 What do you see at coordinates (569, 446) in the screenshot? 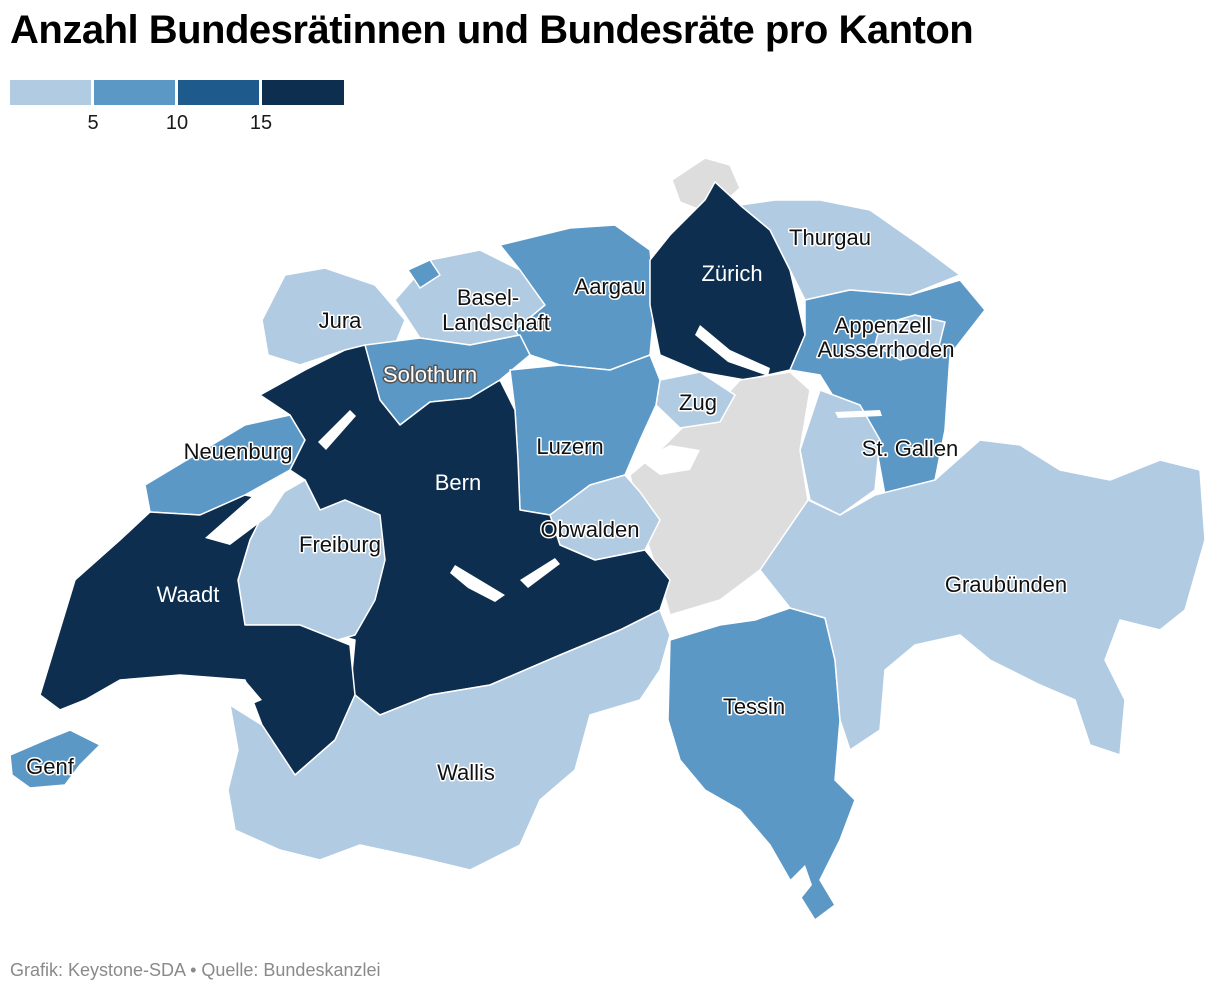
I see `label-luzern: Luzern` at bounding box center [569, 446].